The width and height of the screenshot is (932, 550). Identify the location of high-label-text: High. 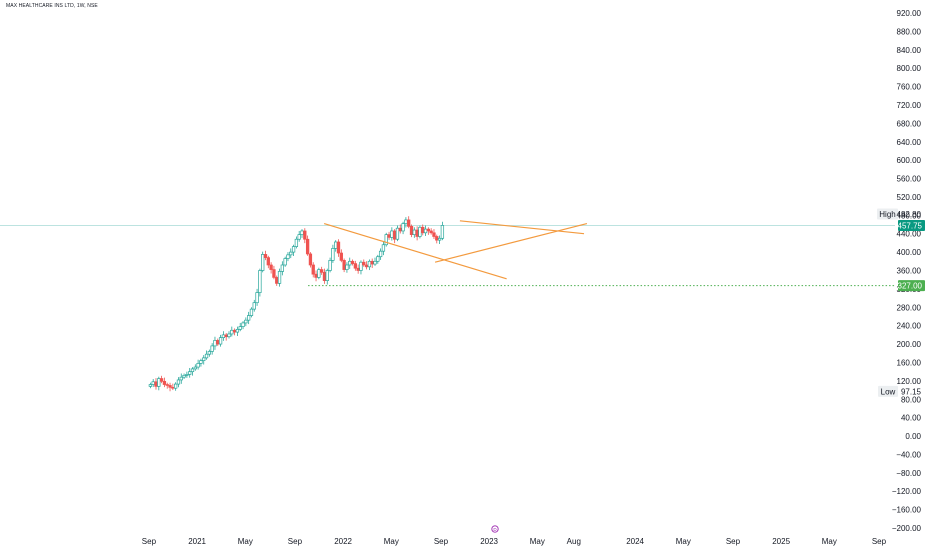
(887, 214).